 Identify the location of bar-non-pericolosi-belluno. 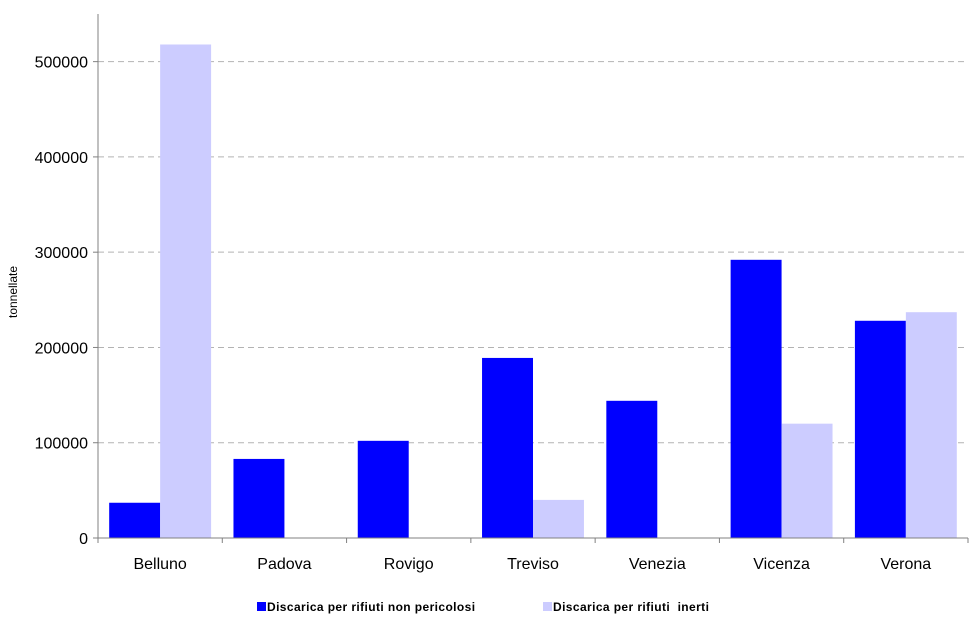
(135, 520).